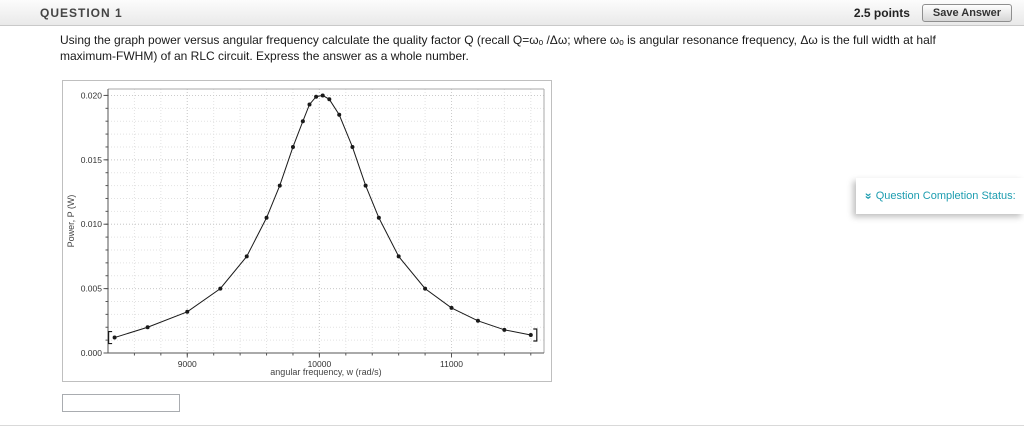 The width and height of the screenshot is (1024, 432). Describe the element at coordinates (320, 364) in the screenshot. I see `svg-text: 10000` at that location.